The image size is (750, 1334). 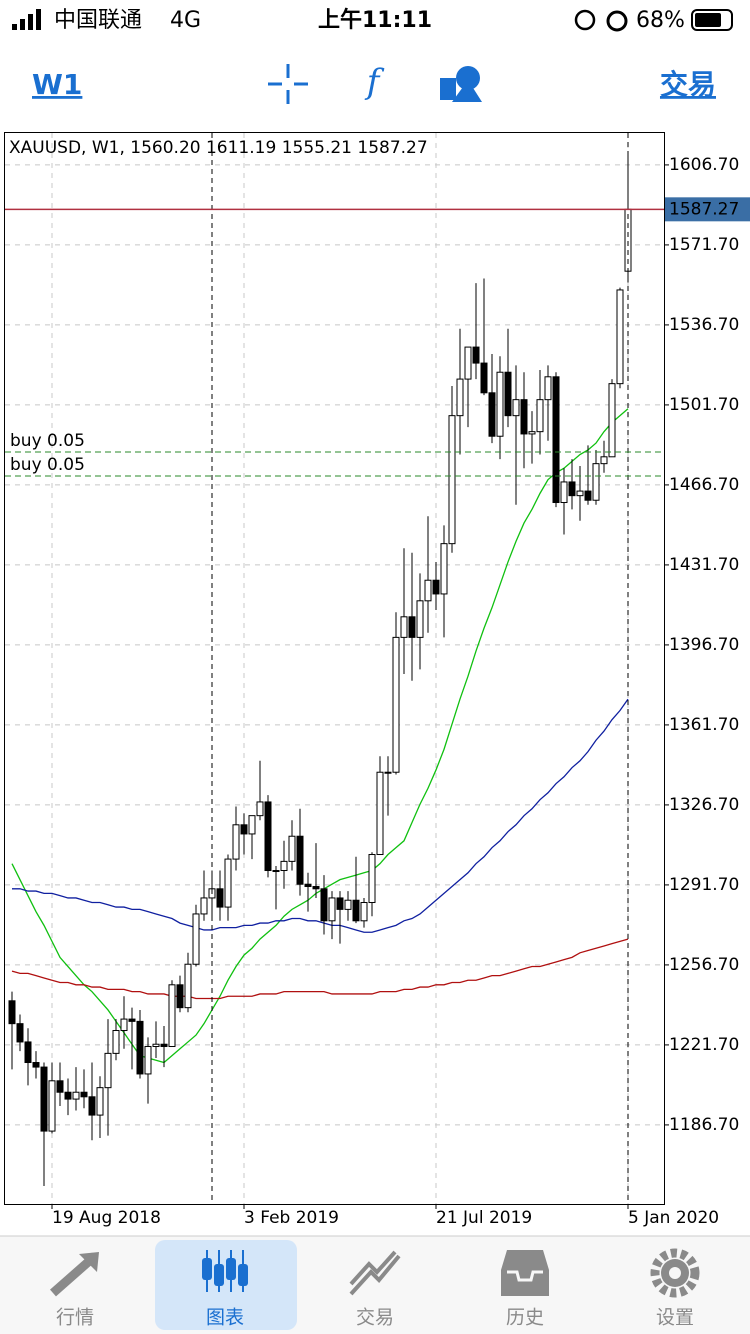 What do you see at coordinates (75, 1318) in the screenshot?
I see `tab-label: 行情` at bounding box center [75, 1318].